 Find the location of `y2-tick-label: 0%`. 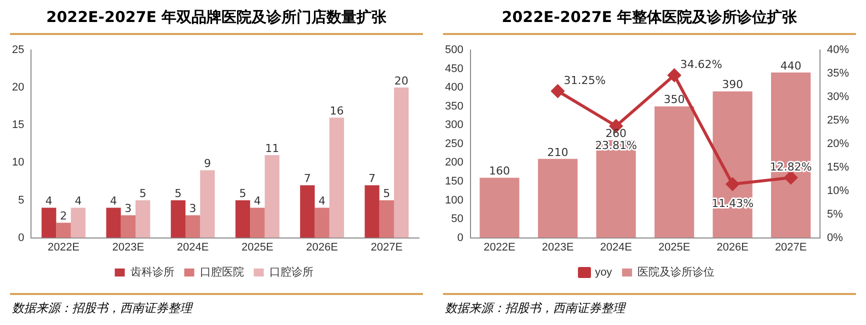

y2-tick-label: 0% is located at coordinates (835, 238).